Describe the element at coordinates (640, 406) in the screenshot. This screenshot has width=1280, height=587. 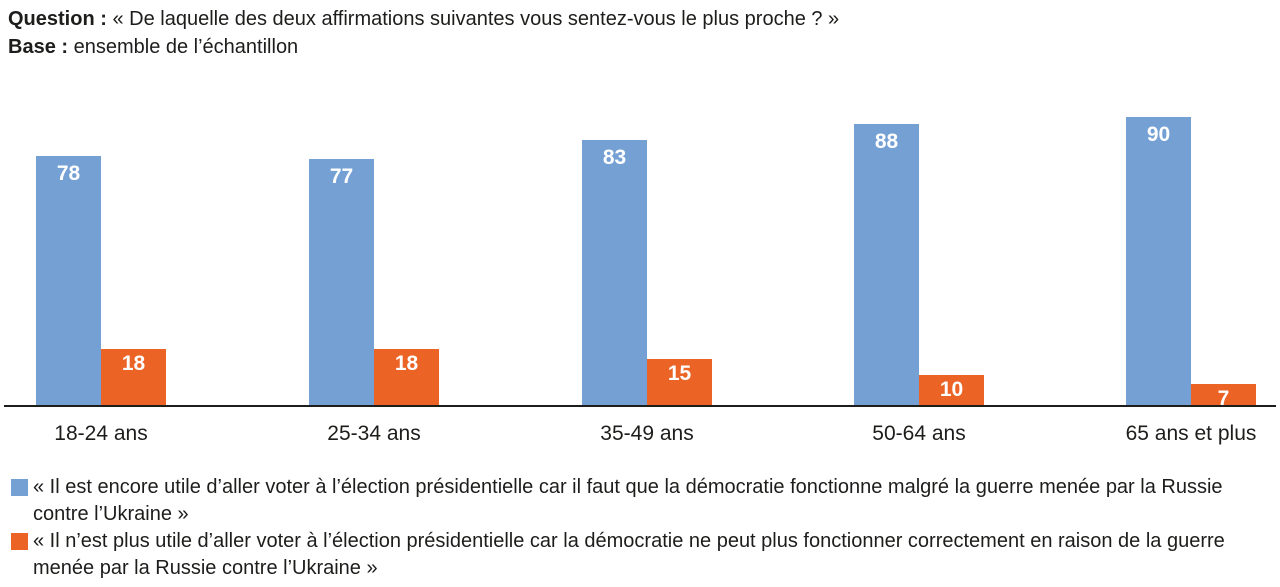
I see `x-axis-line` at that location.